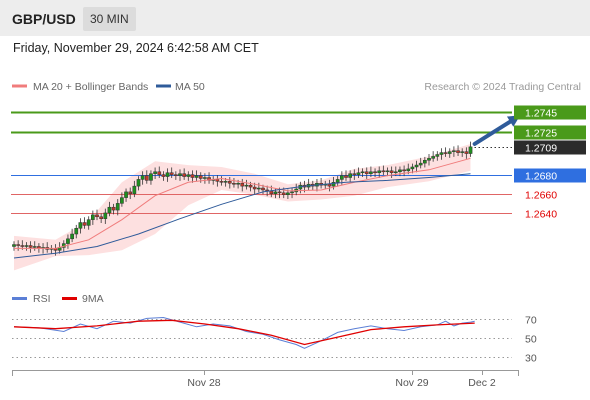 The image size is (590, 400). What do you see at coordinates (541, 196) in the screenshot?
I see `level-label-1.2660: 1.2660` at bounding box center [541, 196].